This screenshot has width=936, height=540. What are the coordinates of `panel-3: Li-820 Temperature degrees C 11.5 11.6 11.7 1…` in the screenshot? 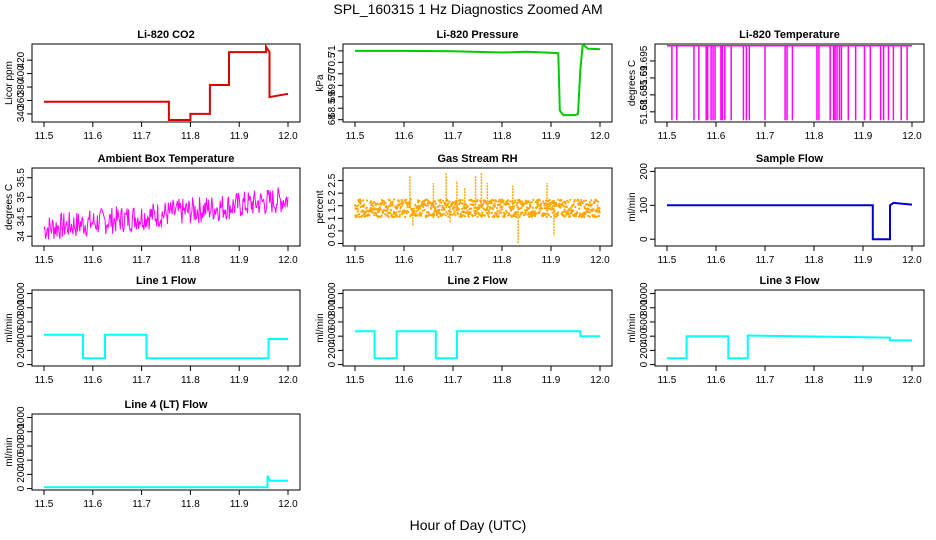 It's located at (776, 85).